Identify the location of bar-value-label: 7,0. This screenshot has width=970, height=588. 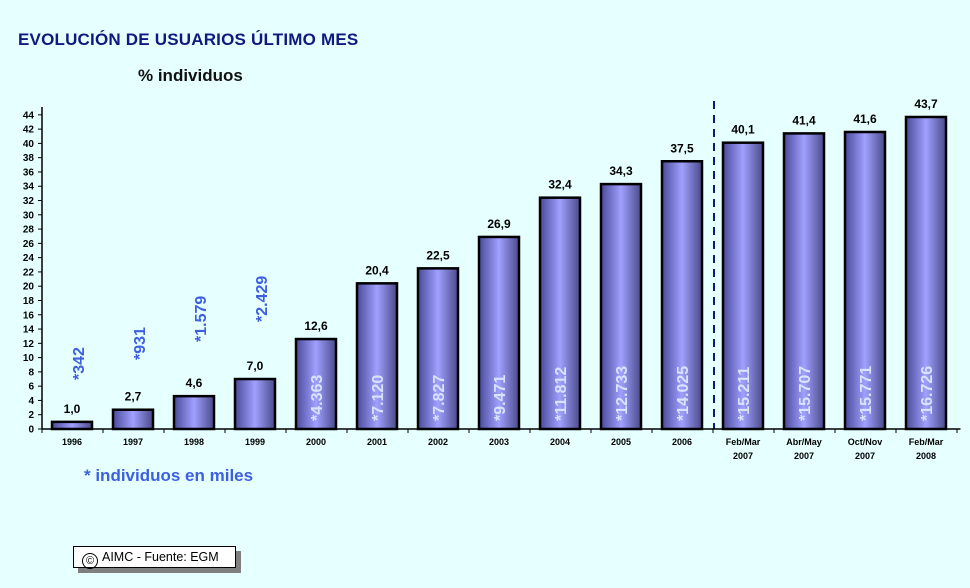
(255, 366).